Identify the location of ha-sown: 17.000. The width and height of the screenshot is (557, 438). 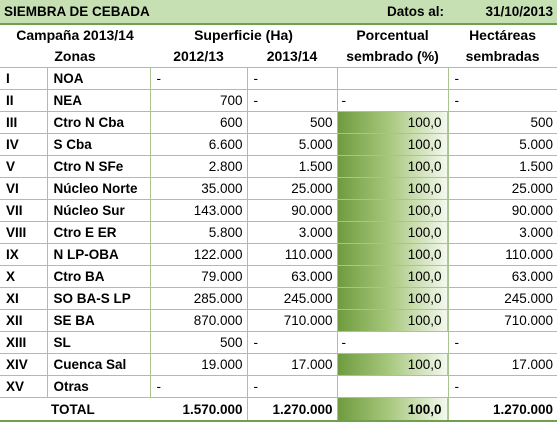
(502, 364).